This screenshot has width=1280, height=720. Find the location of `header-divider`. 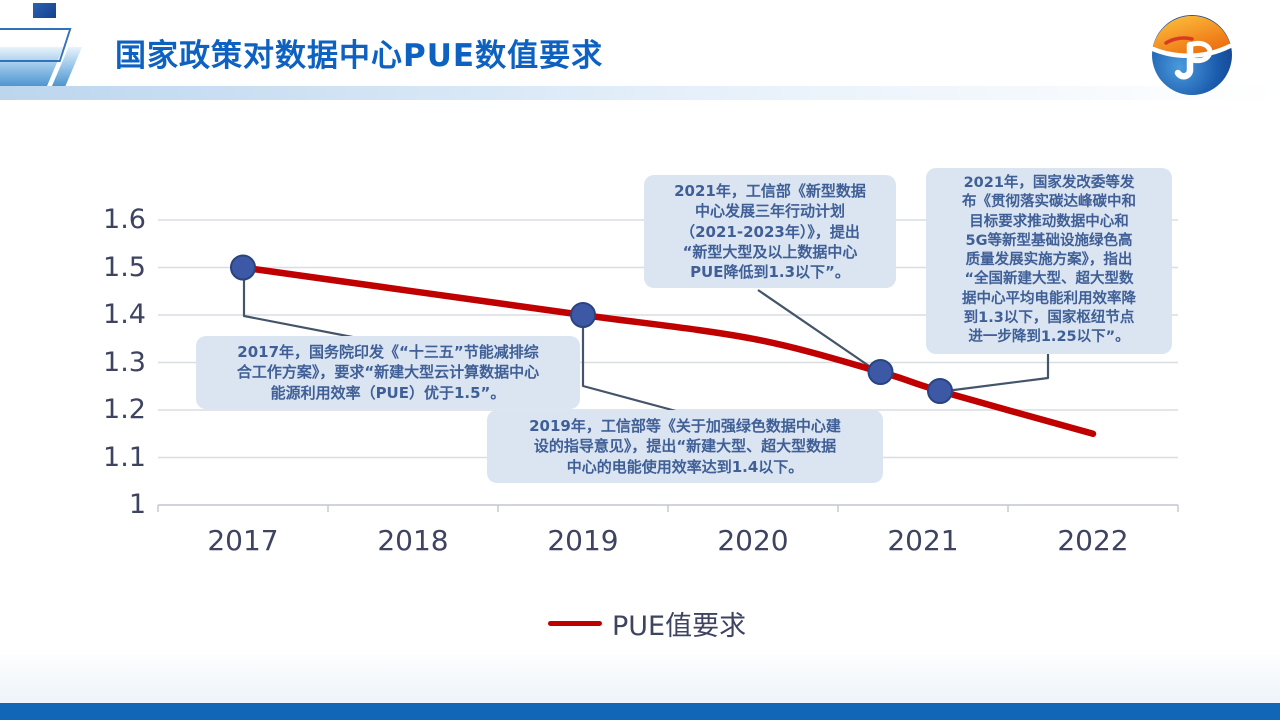

header-divider is located at coordinates (640, 93).